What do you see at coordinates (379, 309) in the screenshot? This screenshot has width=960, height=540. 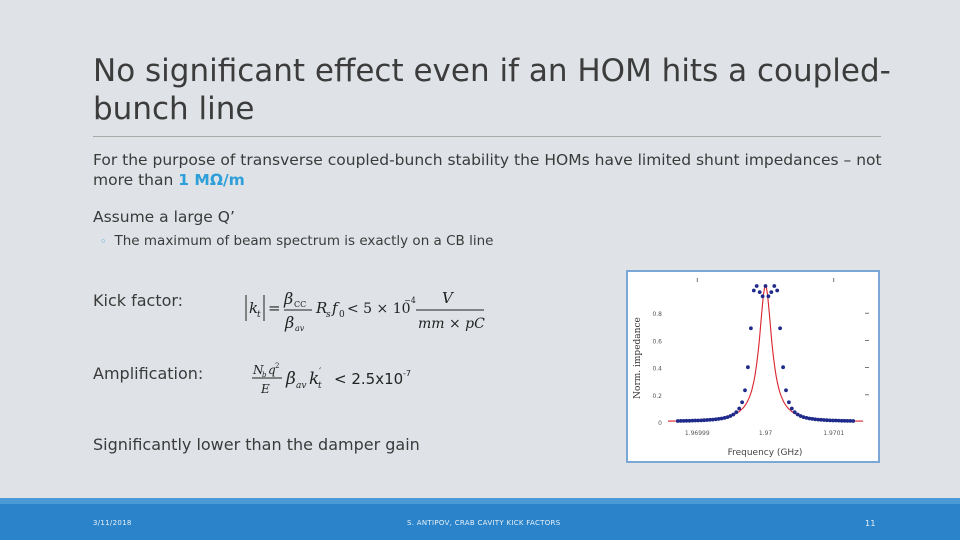 I see `svg-text: < 5 × 10` at bounding box center [379, 309].